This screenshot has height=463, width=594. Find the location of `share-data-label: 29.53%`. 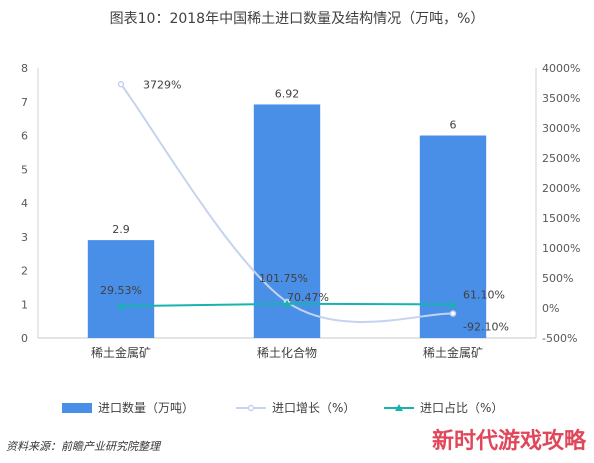

share-data-label: 29.53% is located at coordinates (121, 290).